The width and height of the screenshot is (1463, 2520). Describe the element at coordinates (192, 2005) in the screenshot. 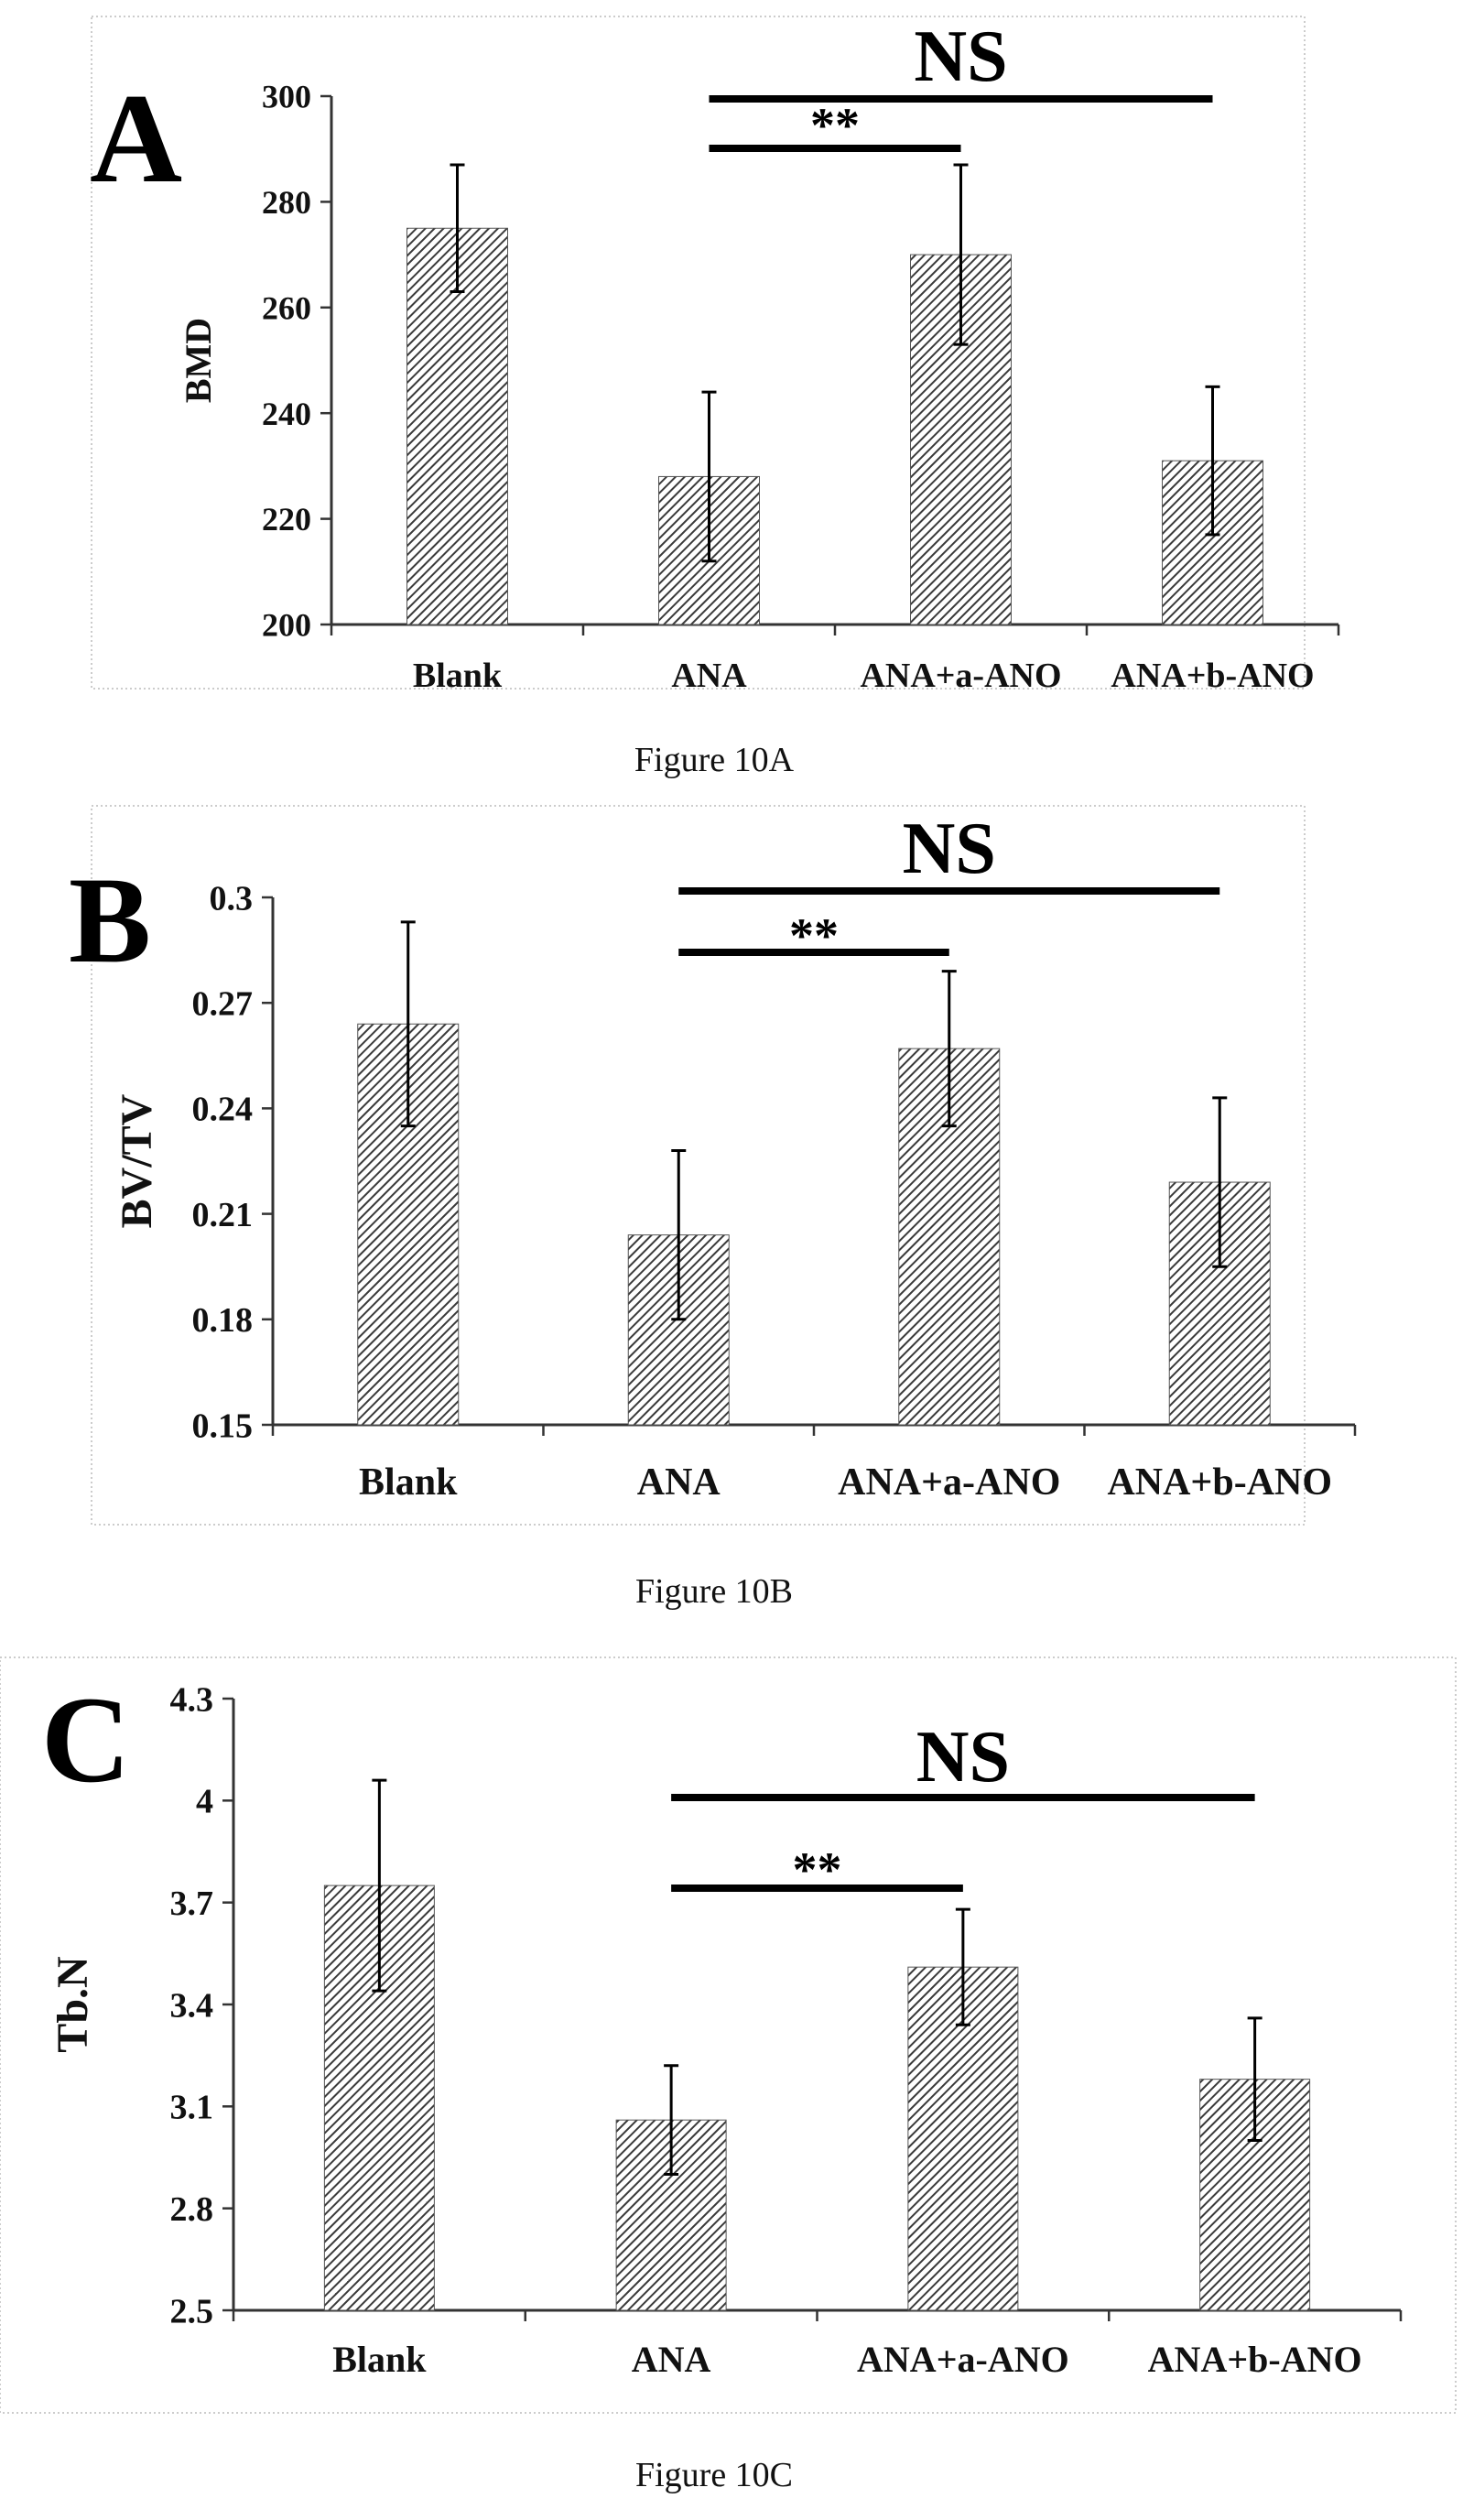

I see `y-tick-label: 3.4` at that location.